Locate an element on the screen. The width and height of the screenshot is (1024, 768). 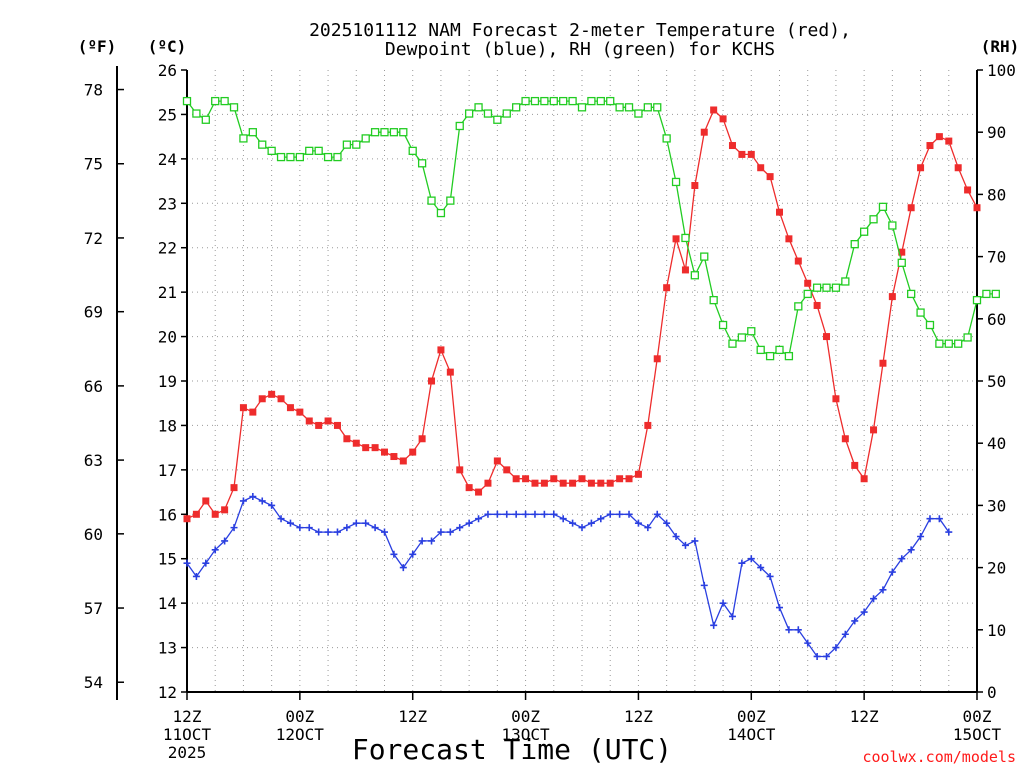
fahrenheit-tick-label: 57 is located at coordinates (93, 608).